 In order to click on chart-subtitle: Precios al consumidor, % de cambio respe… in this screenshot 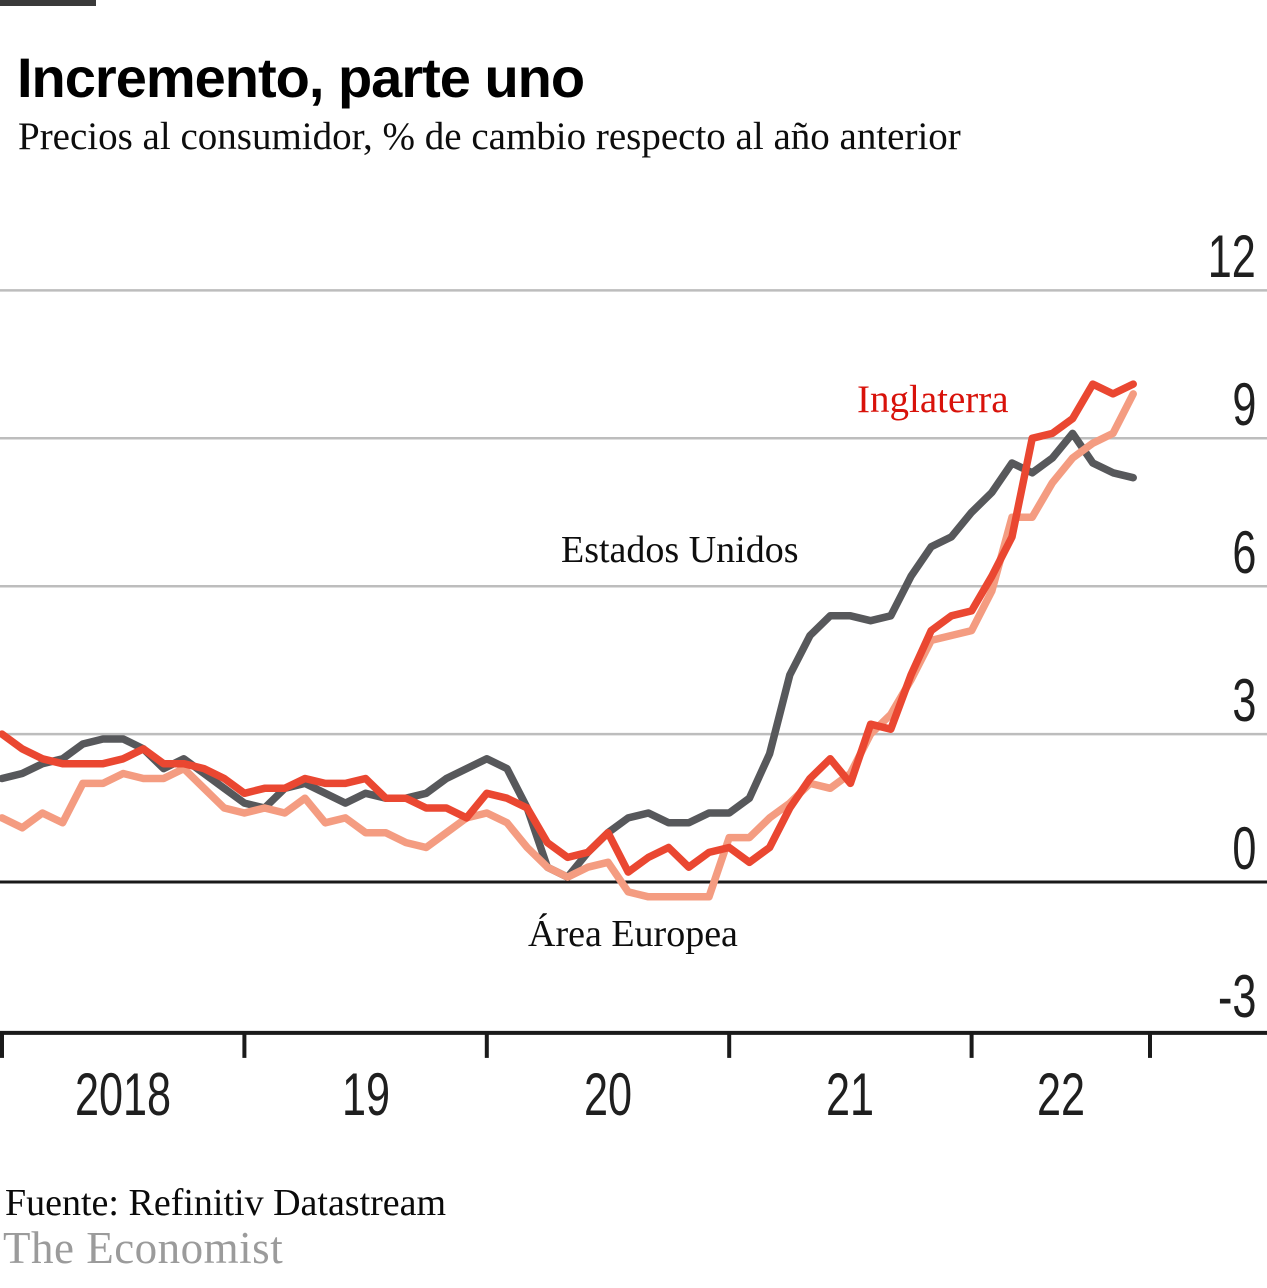, I will do `click(489, 136)`.